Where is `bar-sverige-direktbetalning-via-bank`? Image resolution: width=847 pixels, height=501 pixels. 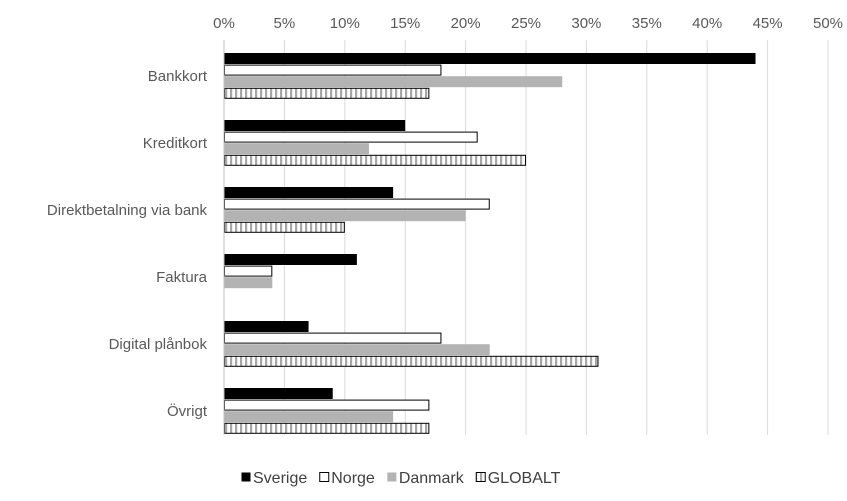
bar-sverige-direktbetalning-via-bank is located at coordinates (309, 192).